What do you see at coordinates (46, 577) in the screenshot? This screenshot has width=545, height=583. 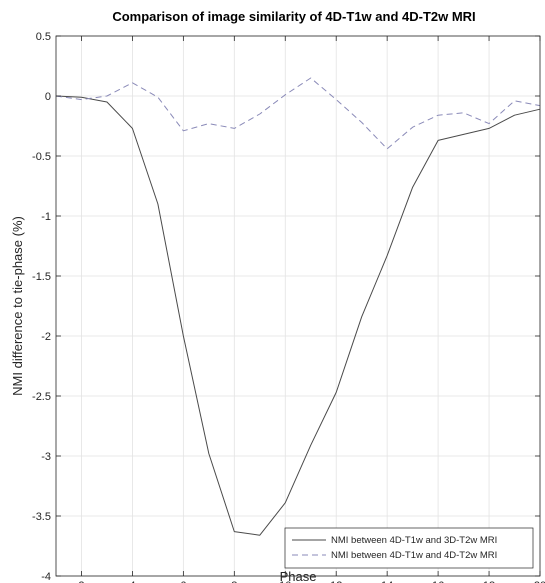 I see `y-tick-label: -4` at bounding box center [46, 577].